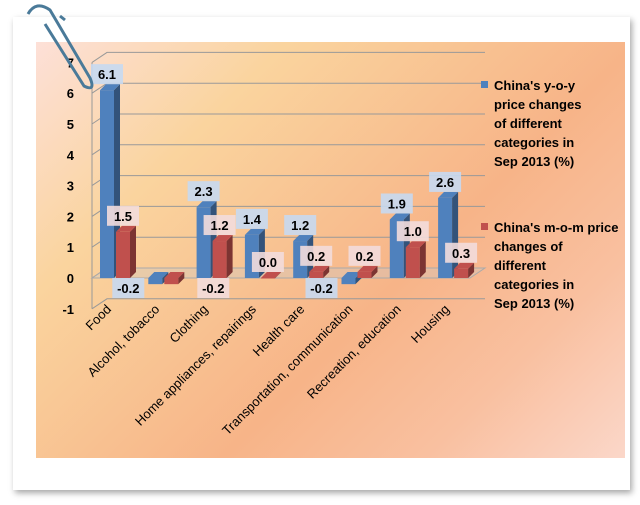  I want to click on data-label: 6.1, so click(107, 74).